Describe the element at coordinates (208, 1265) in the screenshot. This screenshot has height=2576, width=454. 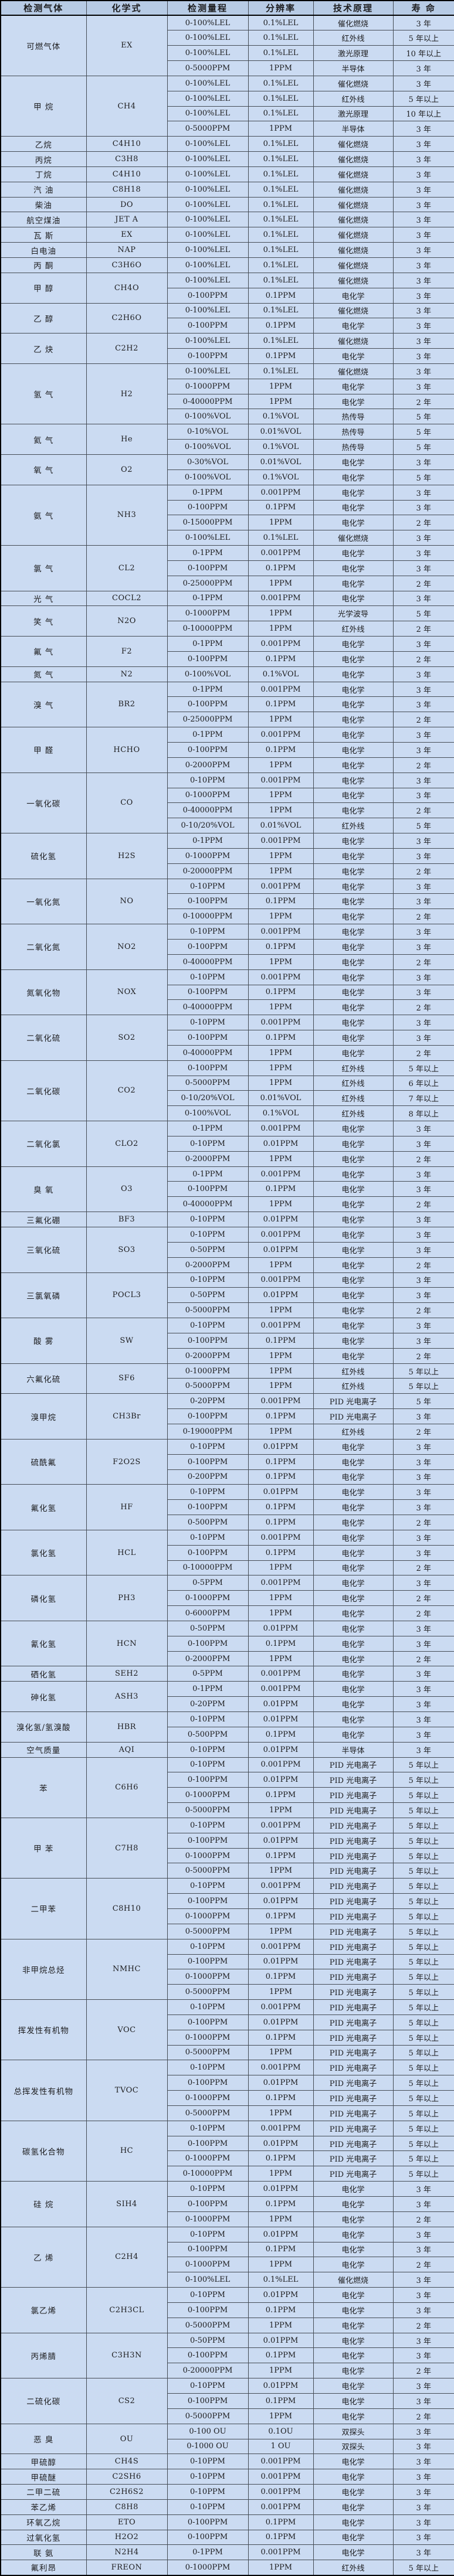
I see `range-cell: 0-2000PPM` at that location.